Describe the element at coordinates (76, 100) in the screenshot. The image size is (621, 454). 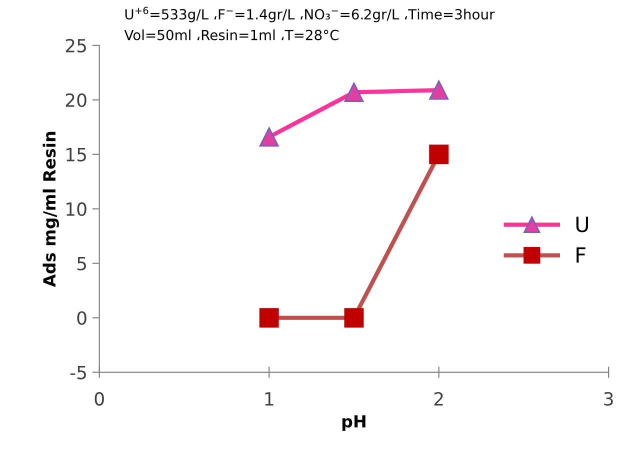
I see `y-tick-label: 20` at that location.